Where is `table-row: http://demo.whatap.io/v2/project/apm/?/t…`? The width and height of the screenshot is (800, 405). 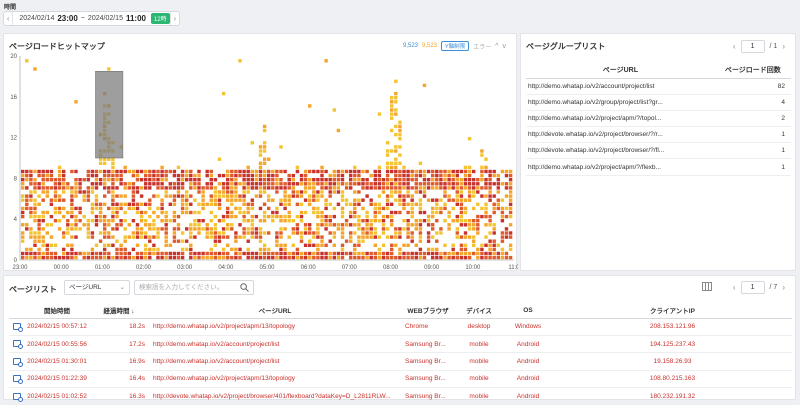
table-row: http://demo.whatap.io/v2/project/apm/?/t… is located at coordinates (658, 119).